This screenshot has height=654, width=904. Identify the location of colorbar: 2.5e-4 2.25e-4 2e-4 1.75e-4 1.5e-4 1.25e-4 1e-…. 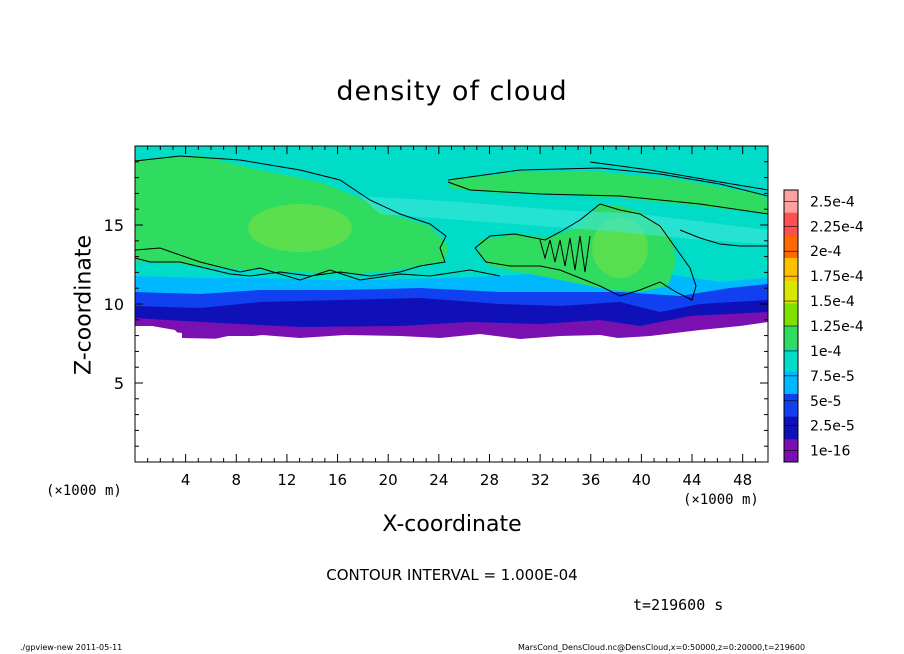
(823, 326).